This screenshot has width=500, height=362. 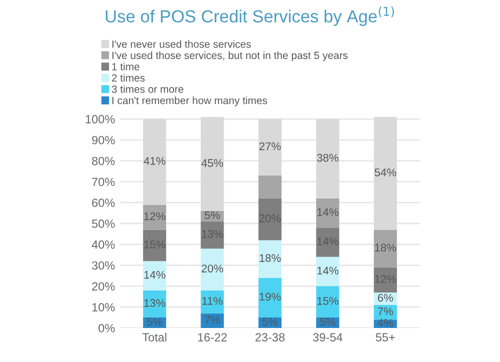 I want to click on data-label: 12%, so click(x=155, y=216).